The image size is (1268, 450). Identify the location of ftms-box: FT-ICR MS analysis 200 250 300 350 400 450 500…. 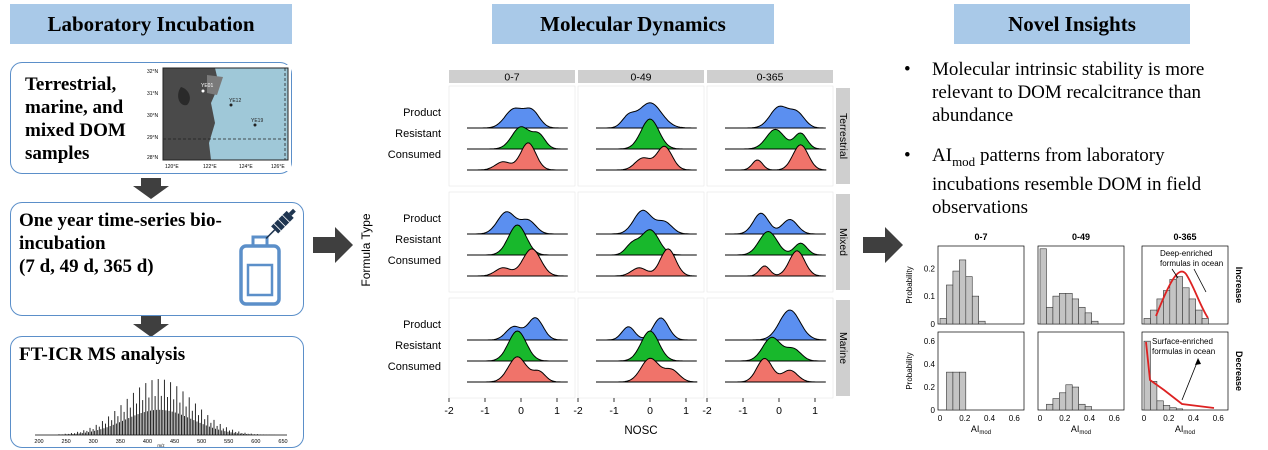
(157, 392).